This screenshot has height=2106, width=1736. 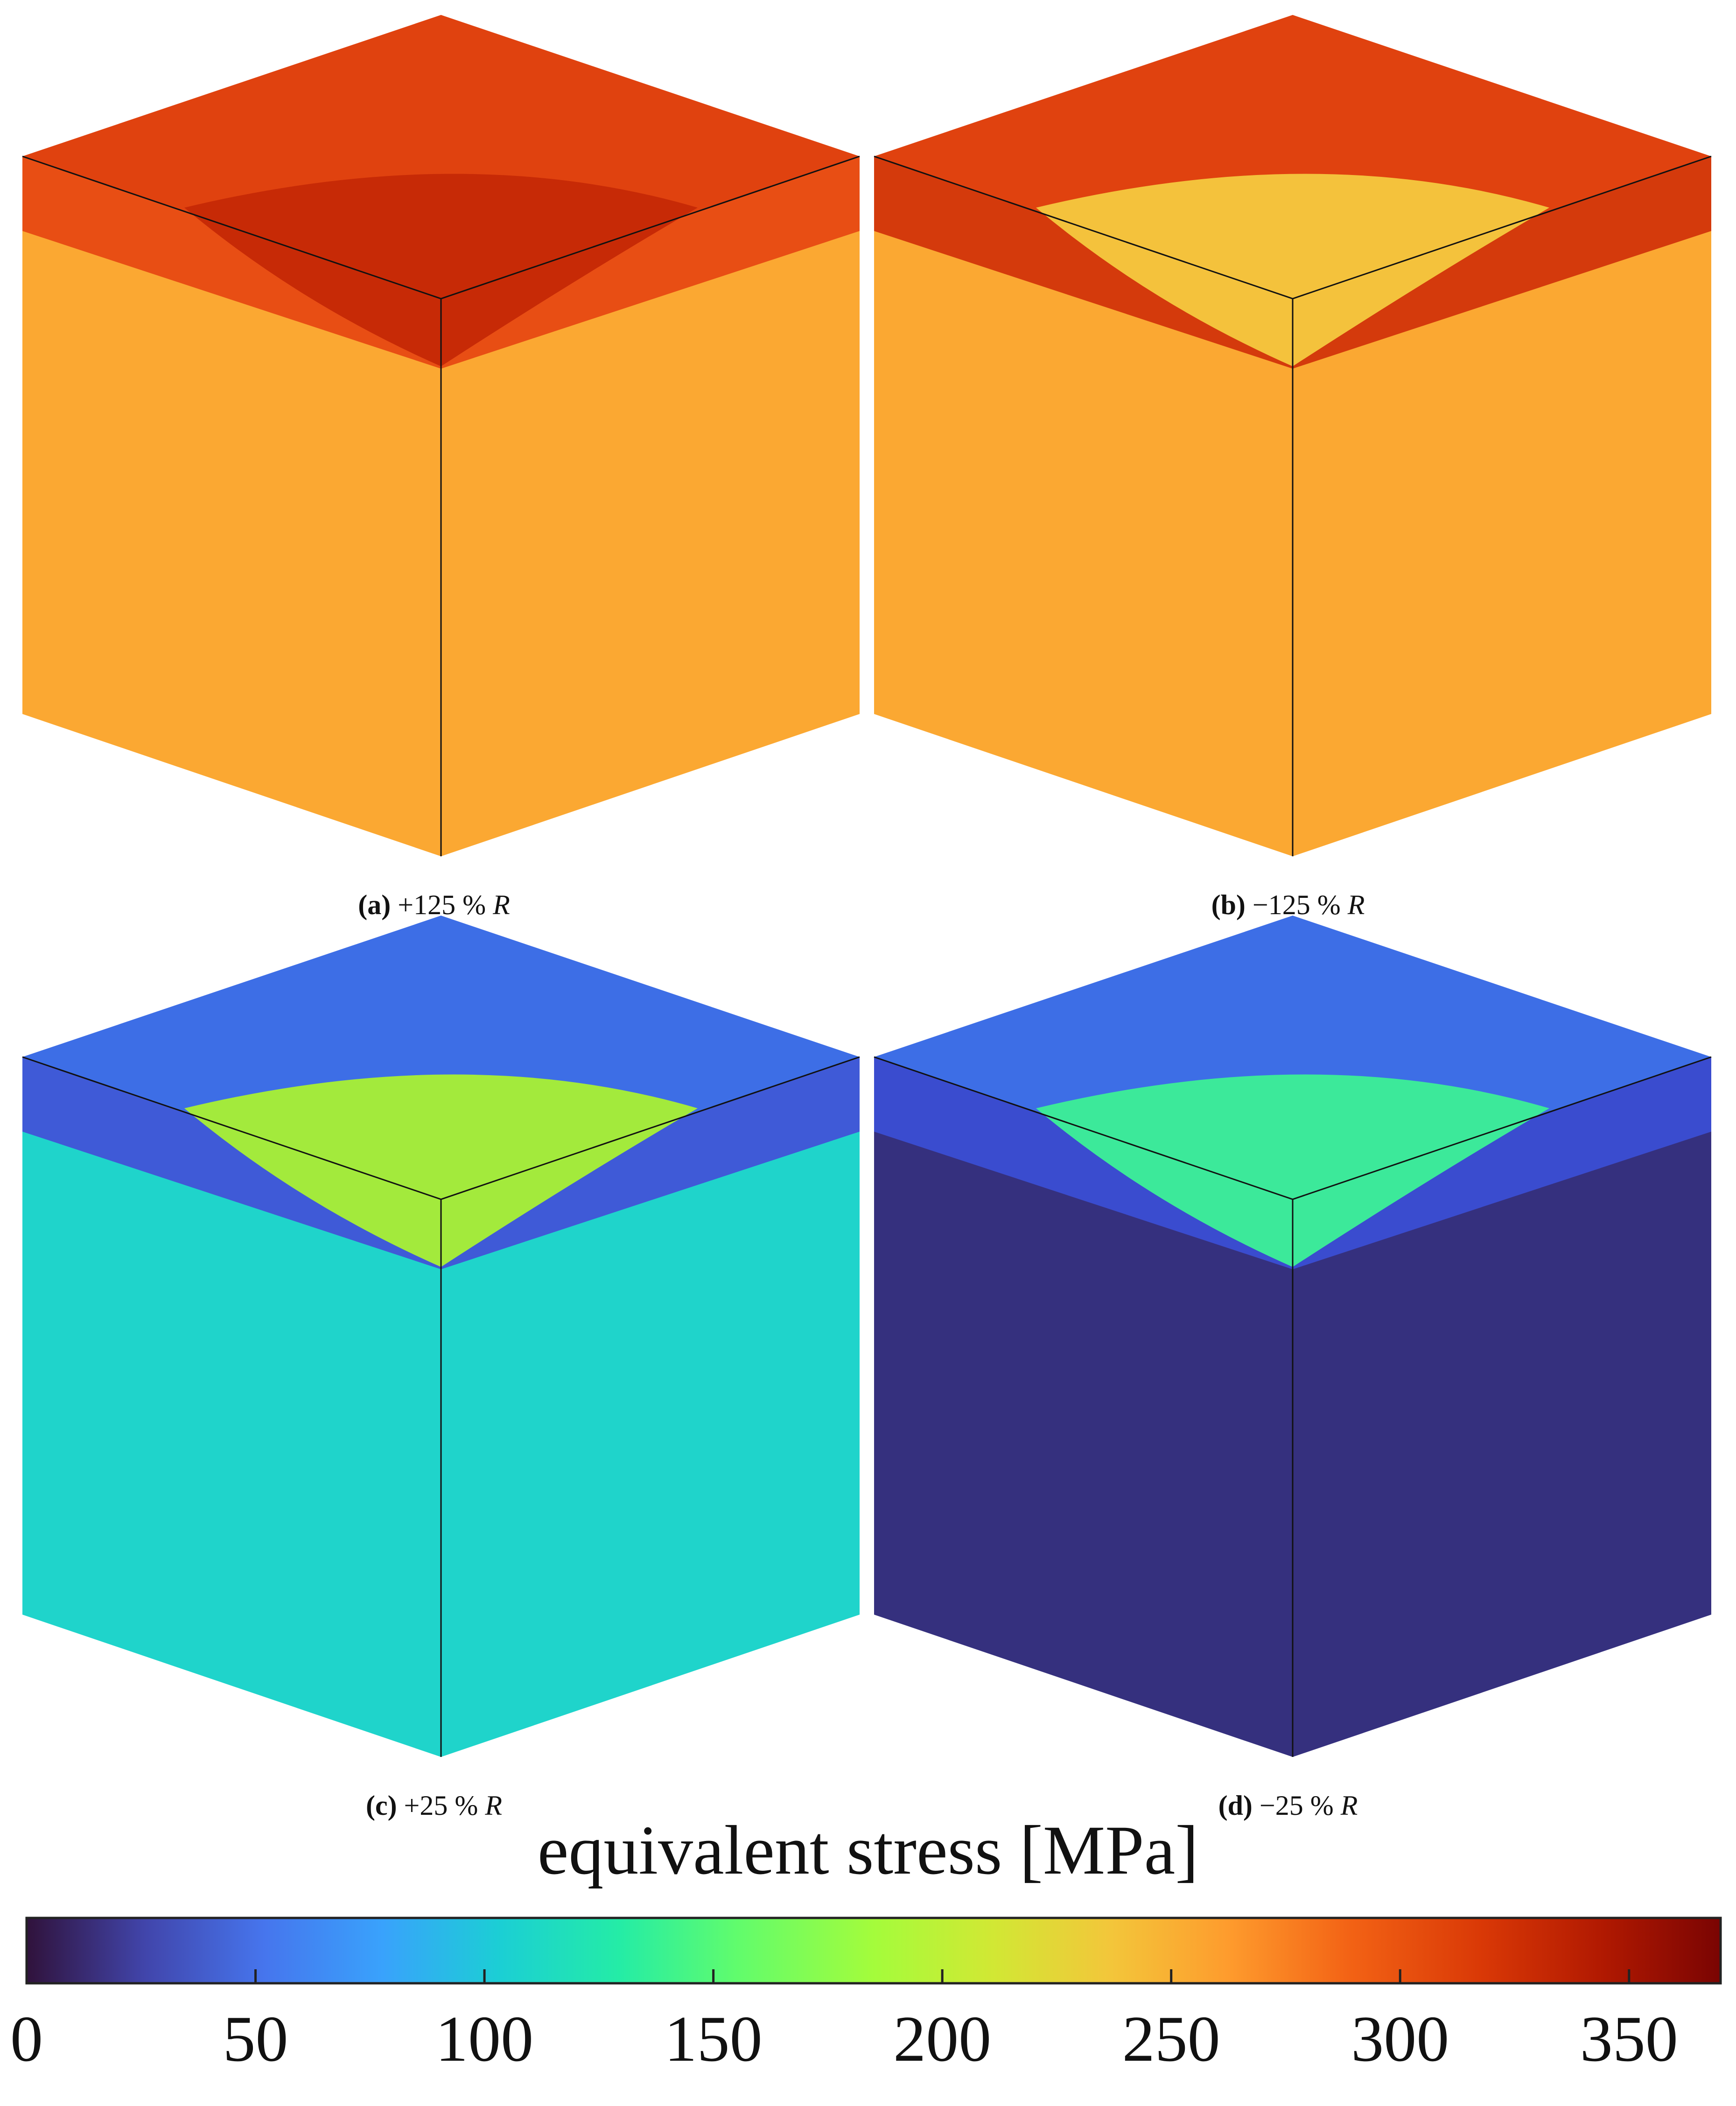 I want to click on caption-c: (c) +25 % R, so click(x=434, y=1805).